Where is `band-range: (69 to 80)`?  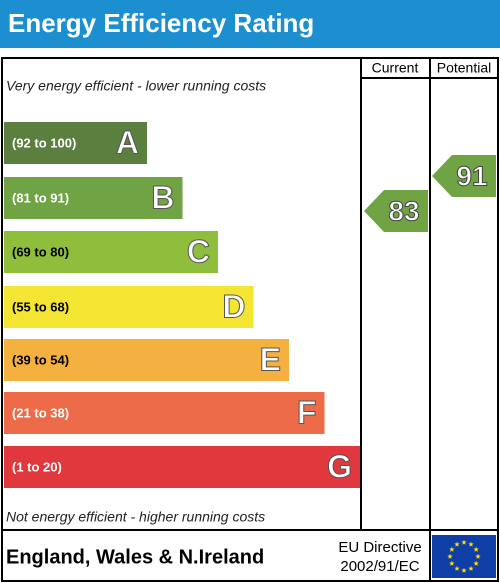
band-range: (69 to 80) is located at coordinates (40, 251).